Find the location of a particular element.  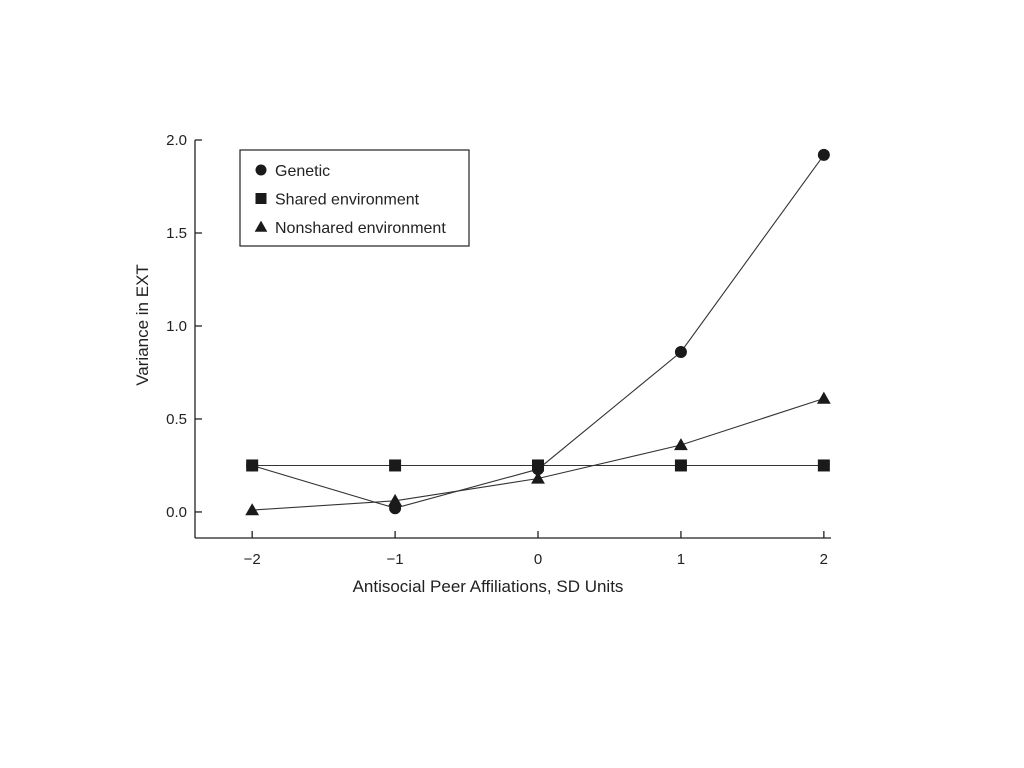

x-tick-label: −1 is located at coordinates (395, 559).